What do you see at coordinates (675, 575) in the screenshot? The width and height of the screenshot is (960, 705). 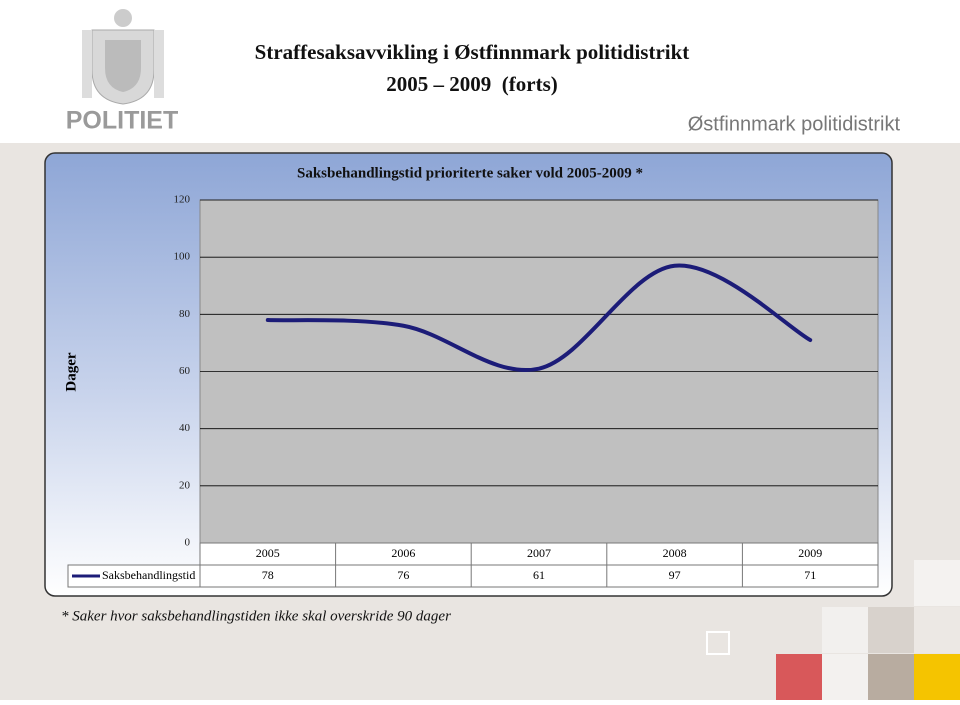 I see `data-label: 97` at bounding box center [675, 575].